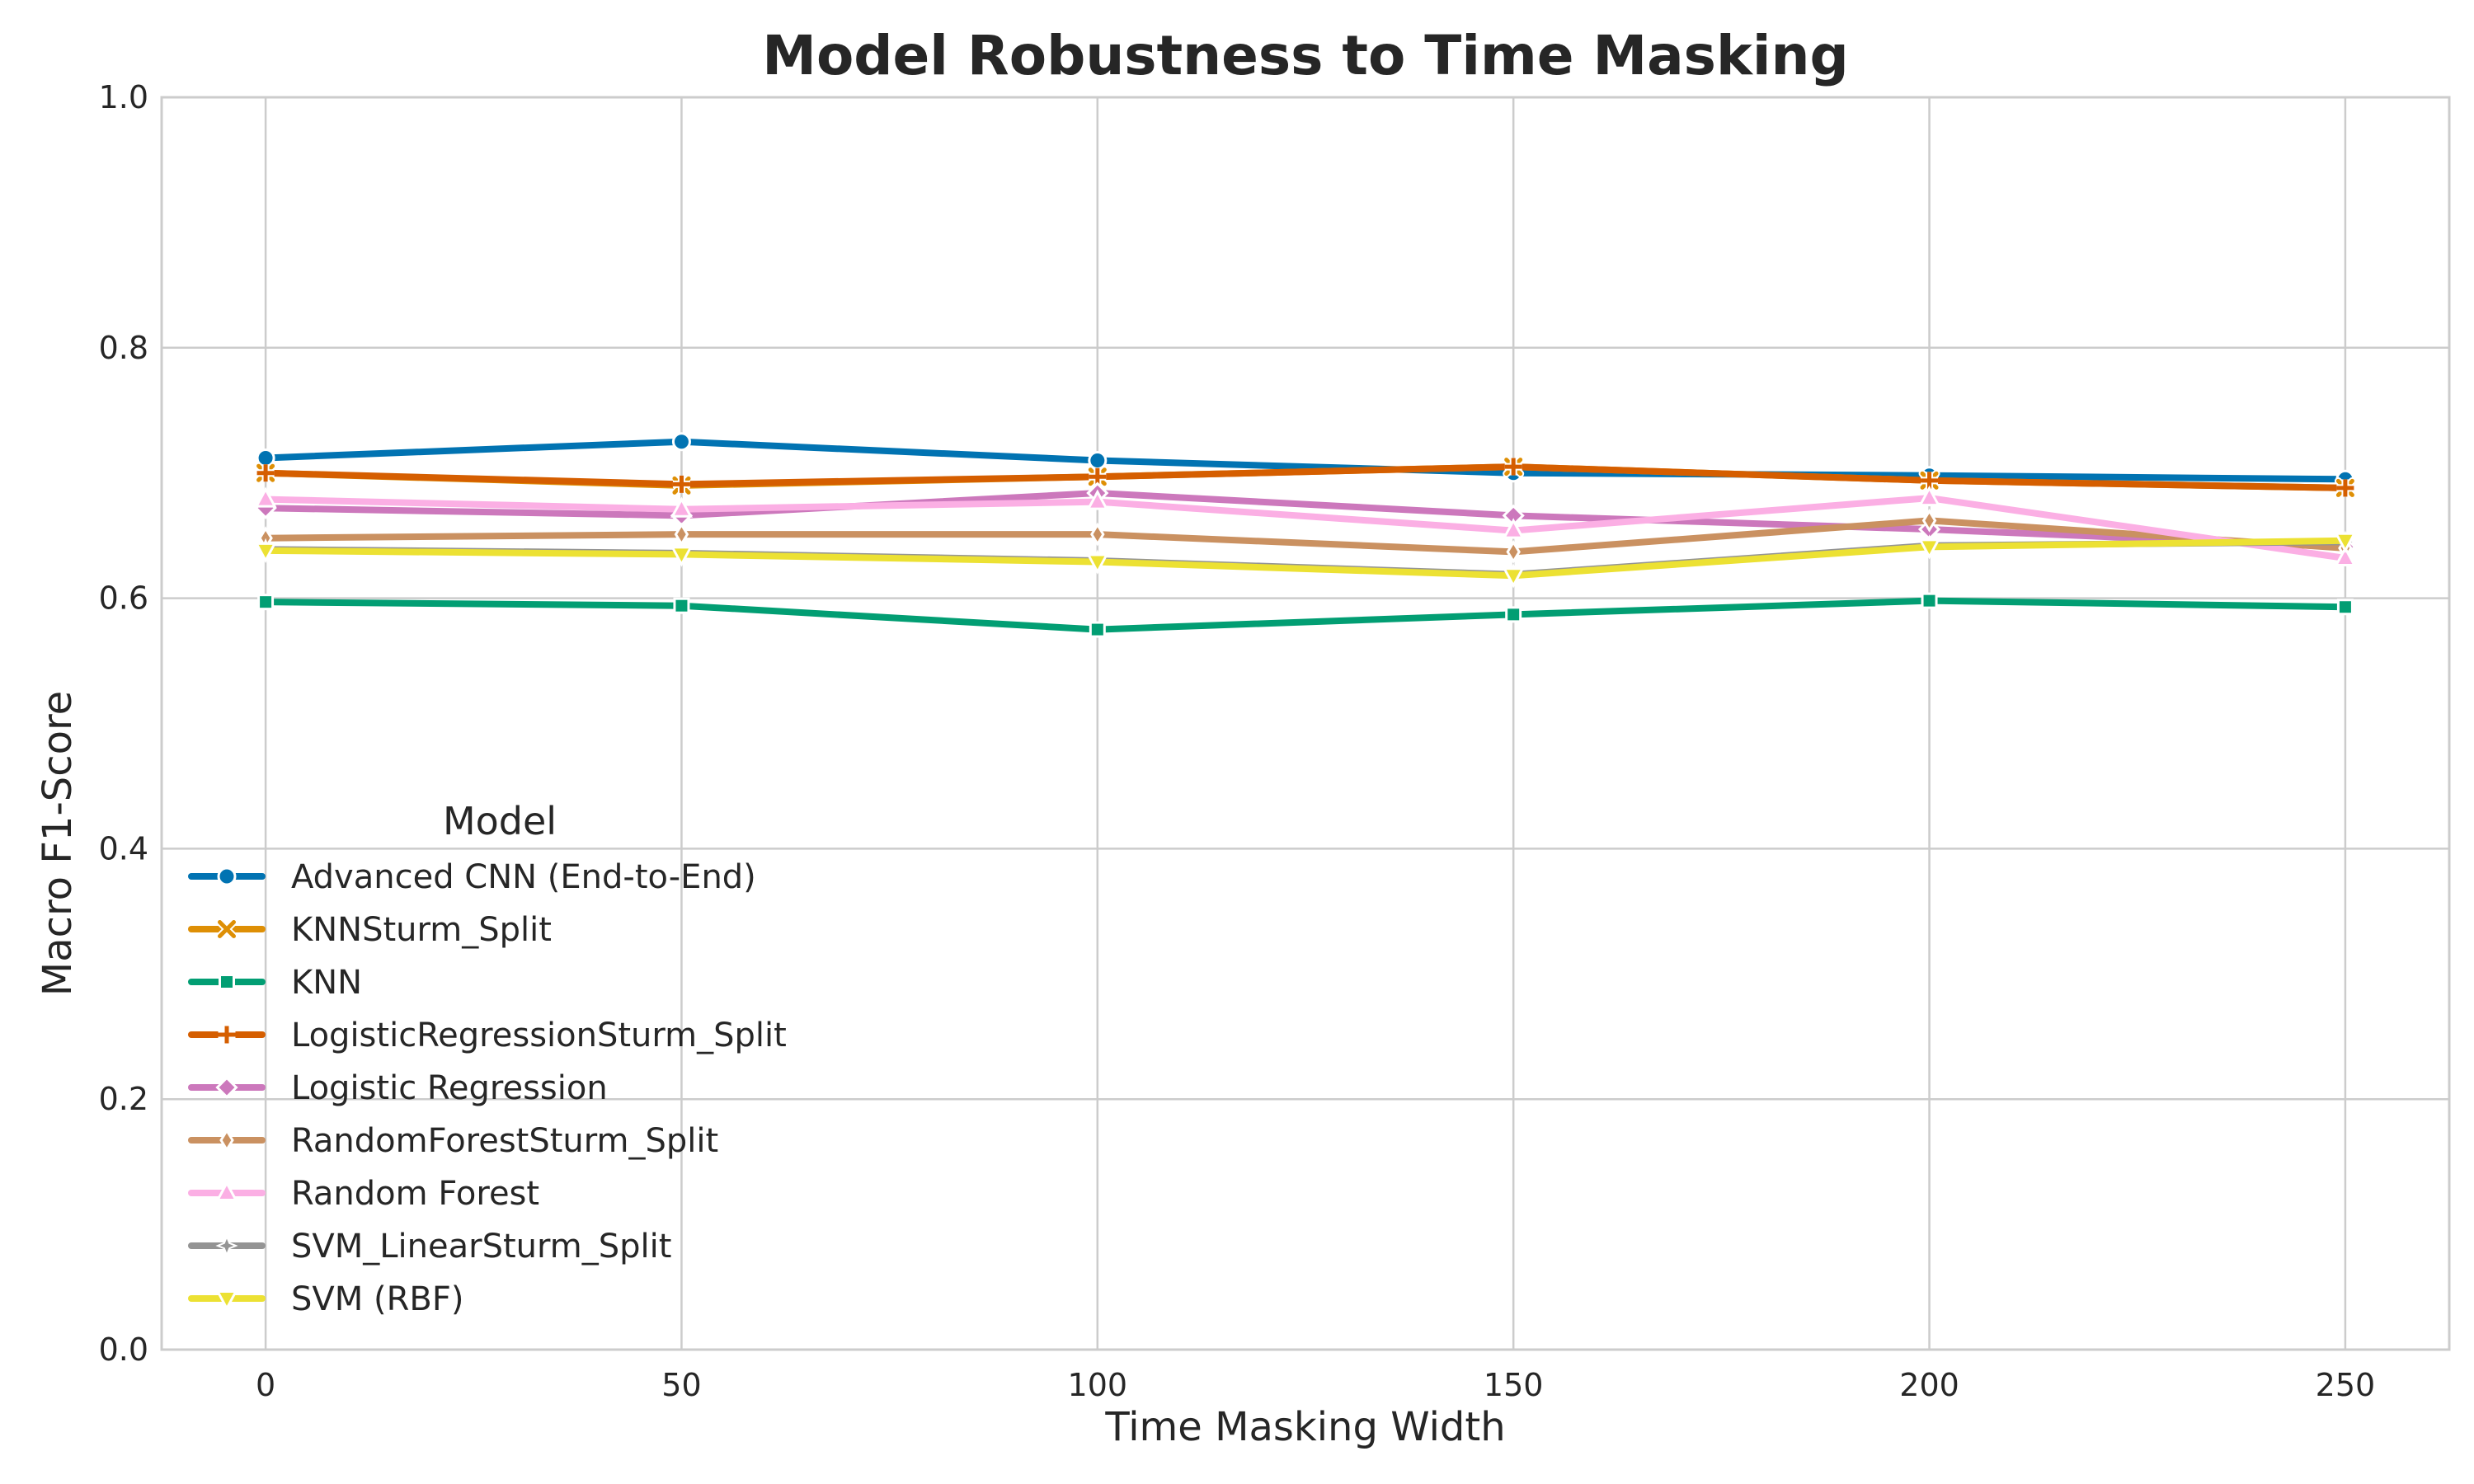 The width and height of the screenshot is (2474, 1484). I want to click on legend-item-advanced-cnn-end-to-end: Advanced CNN (End-to-End), so click(472, 877).